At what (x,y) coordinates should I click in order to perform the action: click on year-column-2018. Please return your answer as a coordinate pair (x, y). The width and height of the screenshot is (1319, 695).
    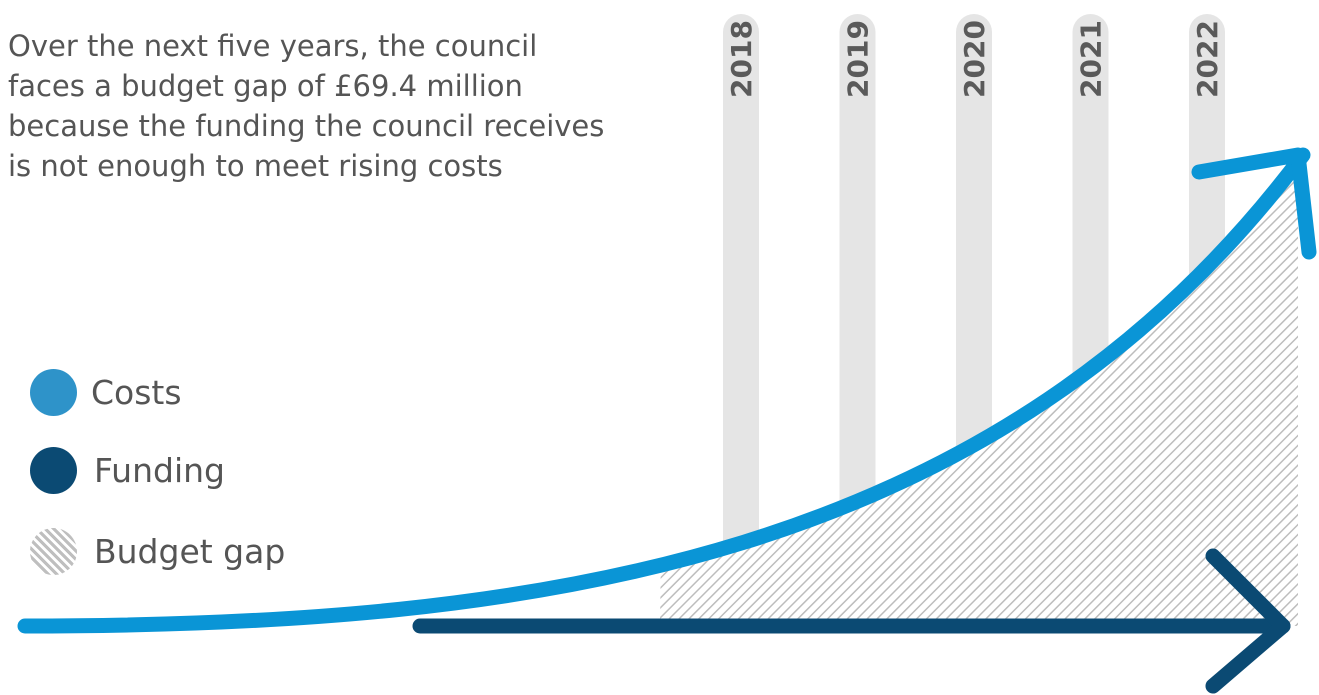
    Looking at the image, I should click on (741, 322).